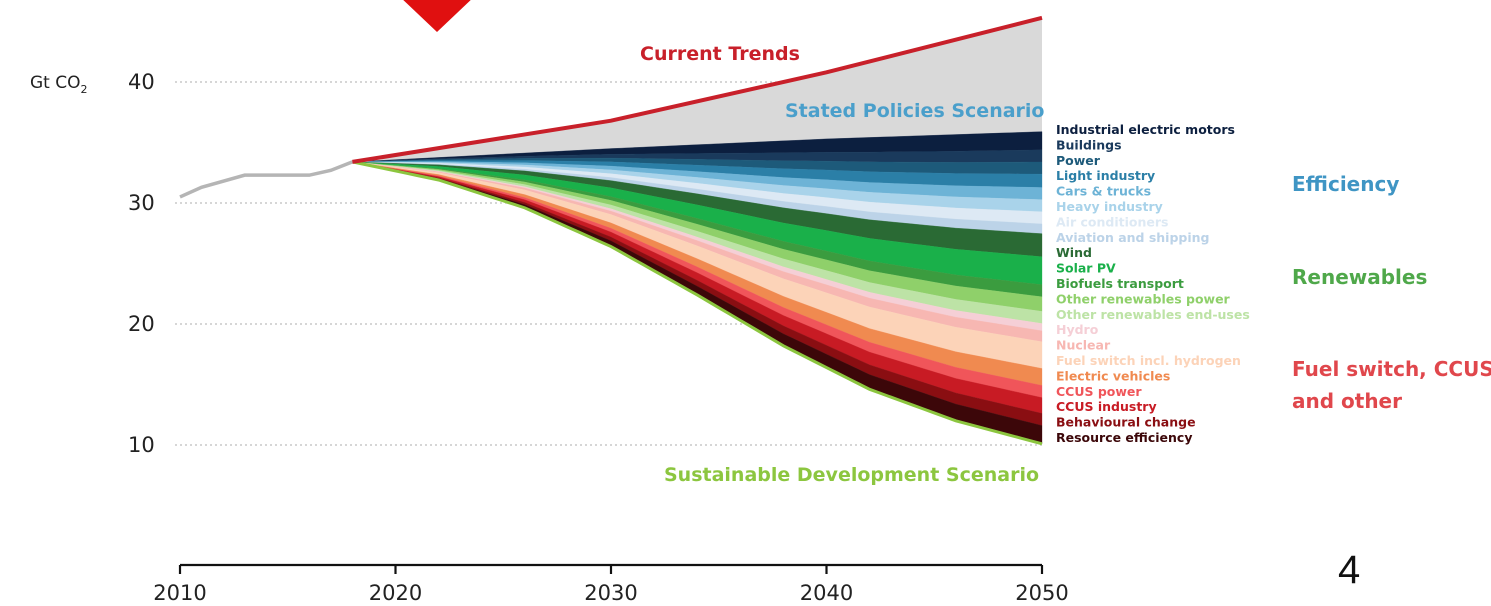 This screenshot has height=606, width=1491. What do you see at coordinates (1105, 175) in the screenshot?
I see `wedge-label-light-industry: Light industry` at bounding box center [1105, 175].